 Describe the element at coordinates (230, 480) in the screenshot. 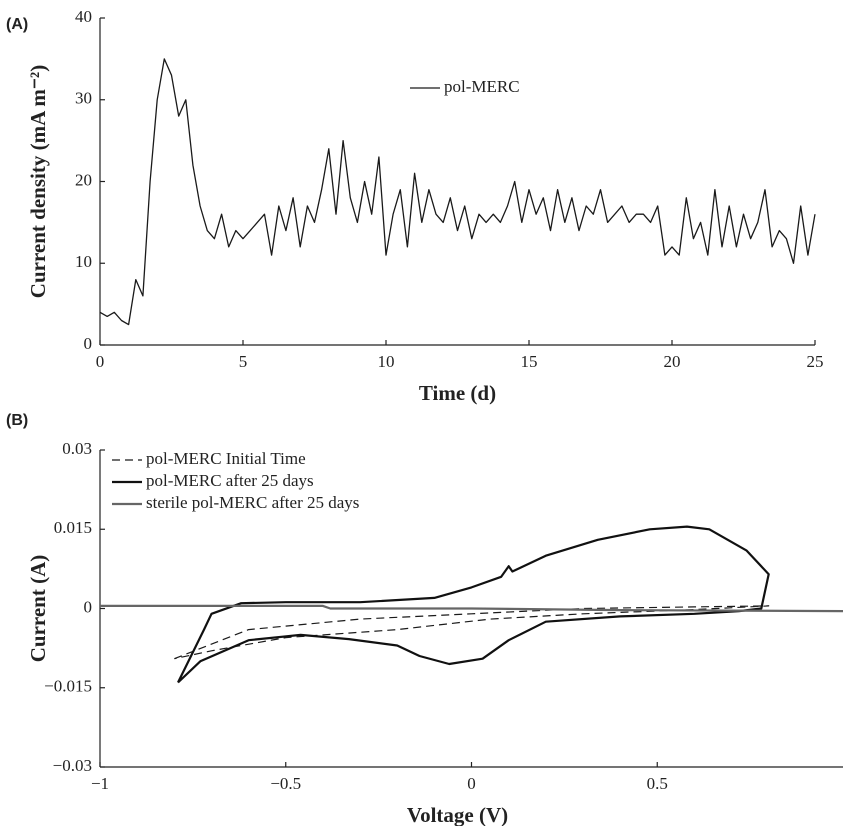

I see `legend-label: pol-MERC after 25 days` at that location.